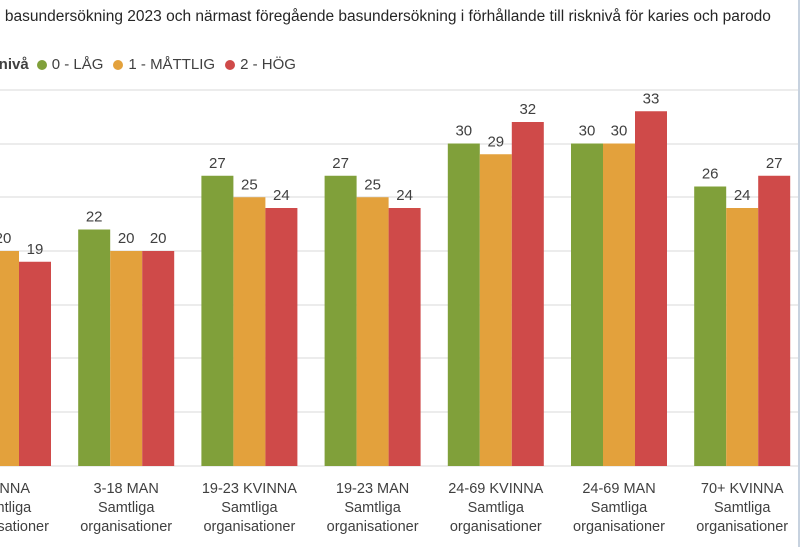  What do you see at coordinates (118, 64) in the screenshot?
I see `legend-marker-moderate` at bounding box center [118, 64].